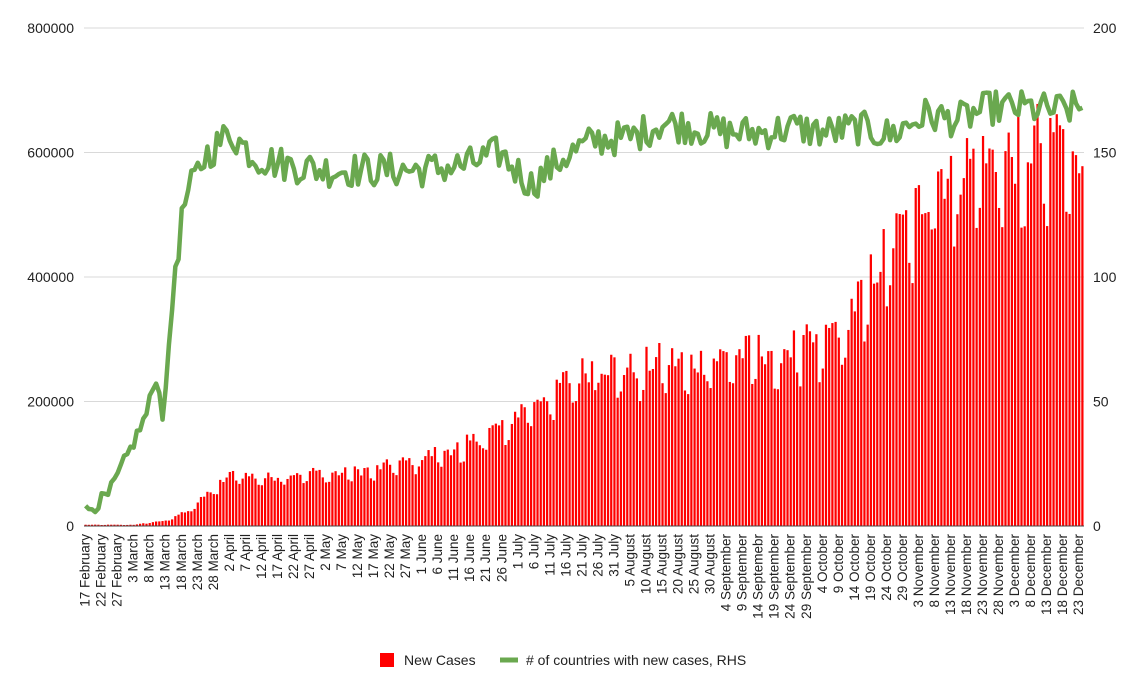 This screenshot has width=1147, height=676. Describe the element at coordinates (1105, 277) in the screenshot. I see `right-axis: 0 50 100 150 200` at that location.